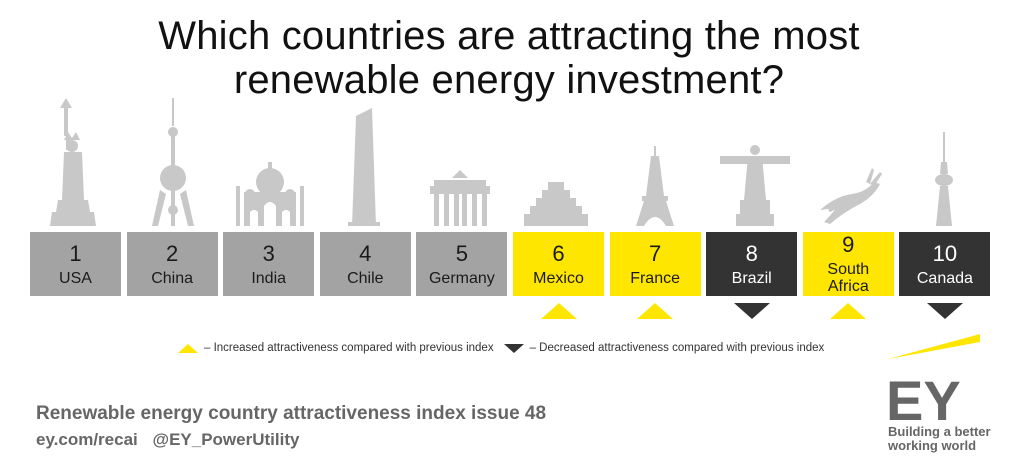 This screenshot has width=1018, height=457. I want to click on eiffel-tower-icon, so click(655, 186).